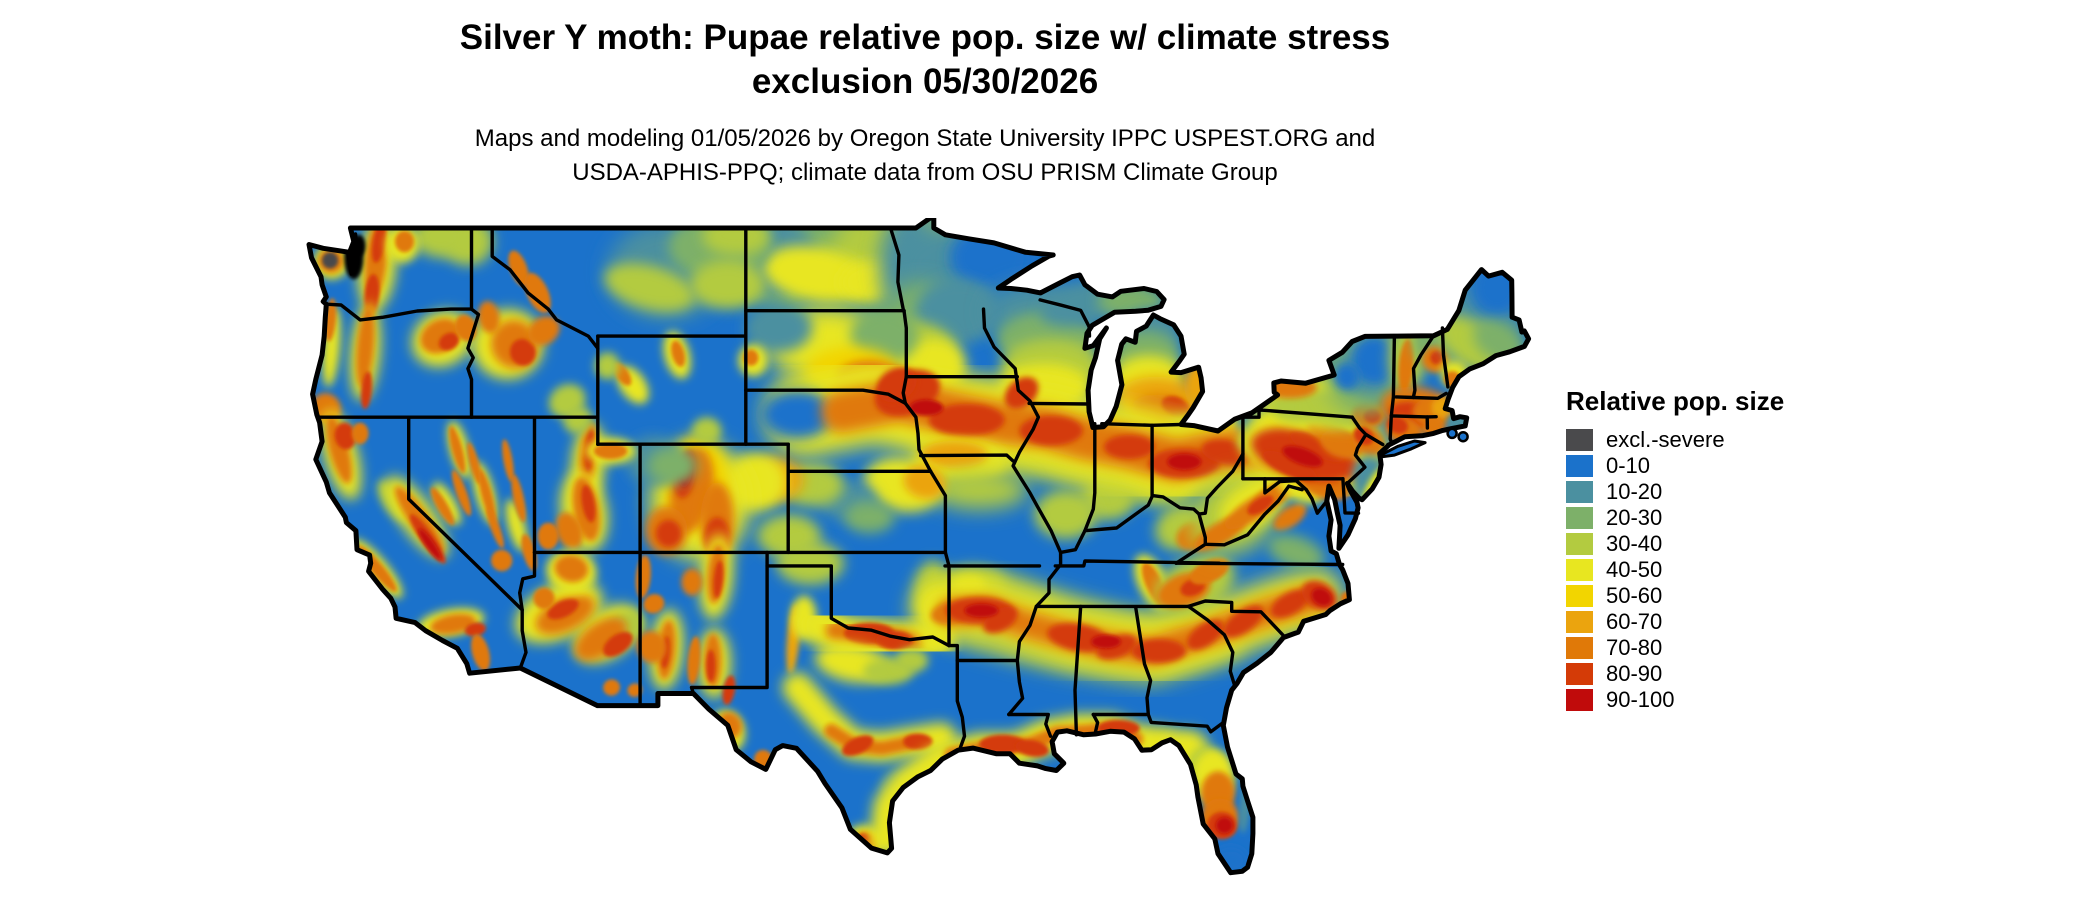 This screenshot has width=2100, height=899. I want to click on legend-label: 10-20, so click(1627, 492).